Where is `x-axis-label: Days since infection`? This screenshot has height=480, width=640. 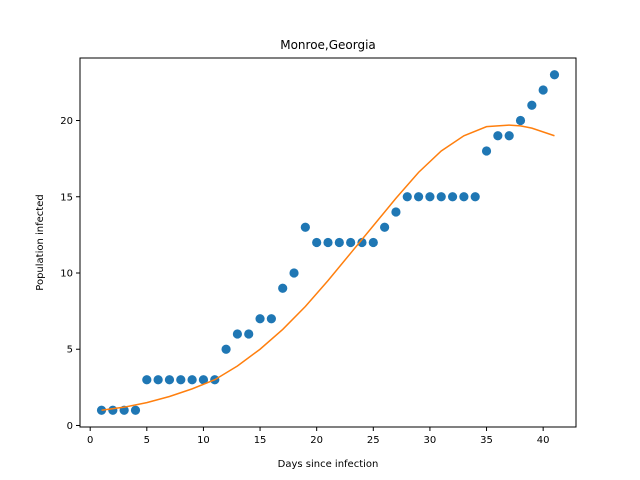
x-axis-label: Days since infection is located at coordinates (328, 464).